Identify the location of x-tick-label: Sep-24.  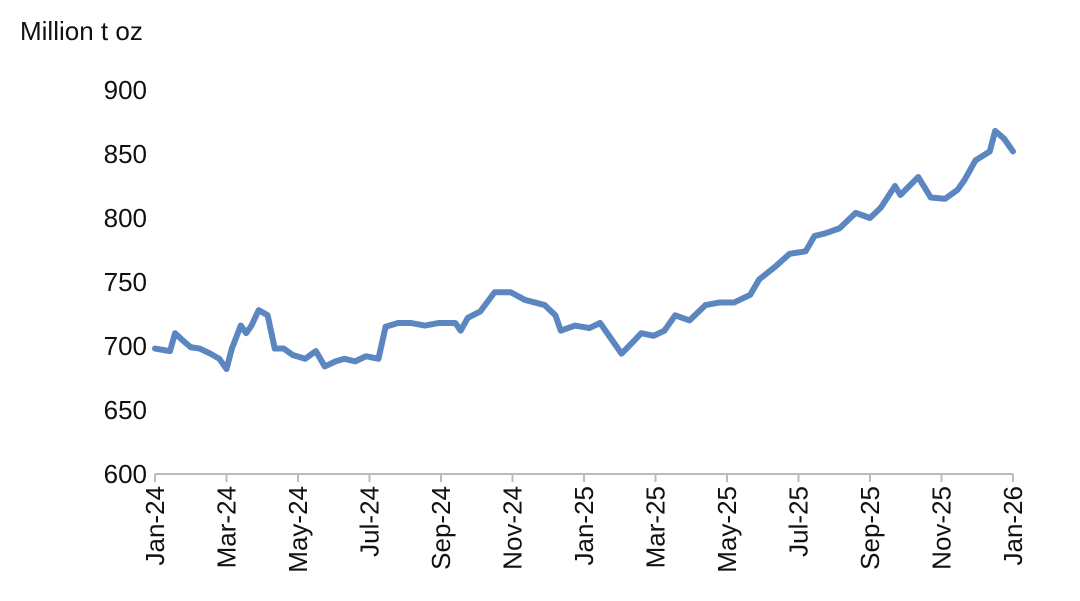
(441, 528).